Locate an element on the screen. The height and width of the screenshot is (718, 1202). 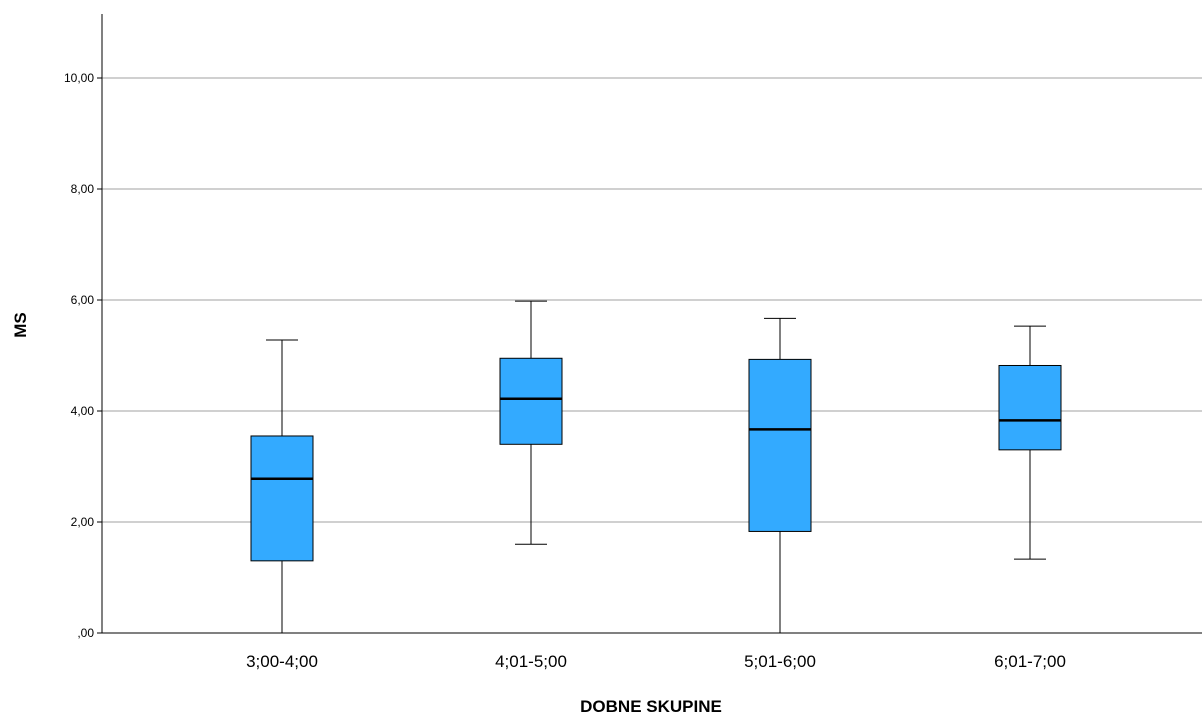
y-tick-label: 4,00 is located at coordinates (83, 411).